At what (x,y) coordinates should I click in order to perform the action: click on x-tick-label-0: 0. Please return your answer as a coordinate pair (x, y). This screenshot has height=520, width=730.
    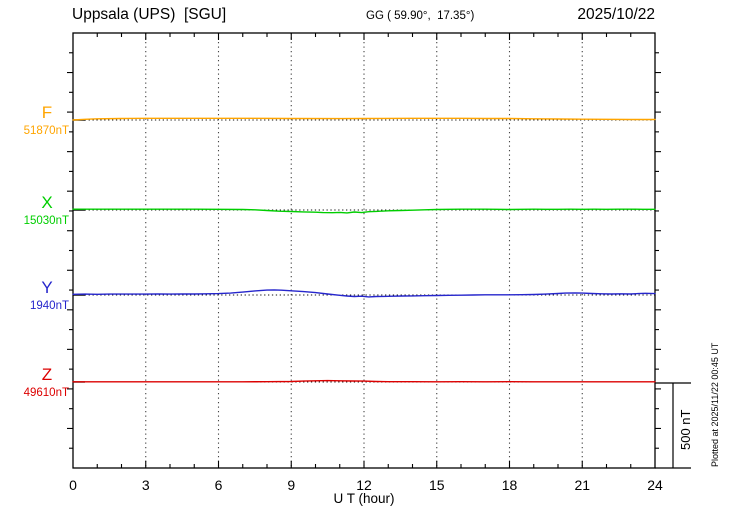
    Looking at the image, I should click on (73, 485).